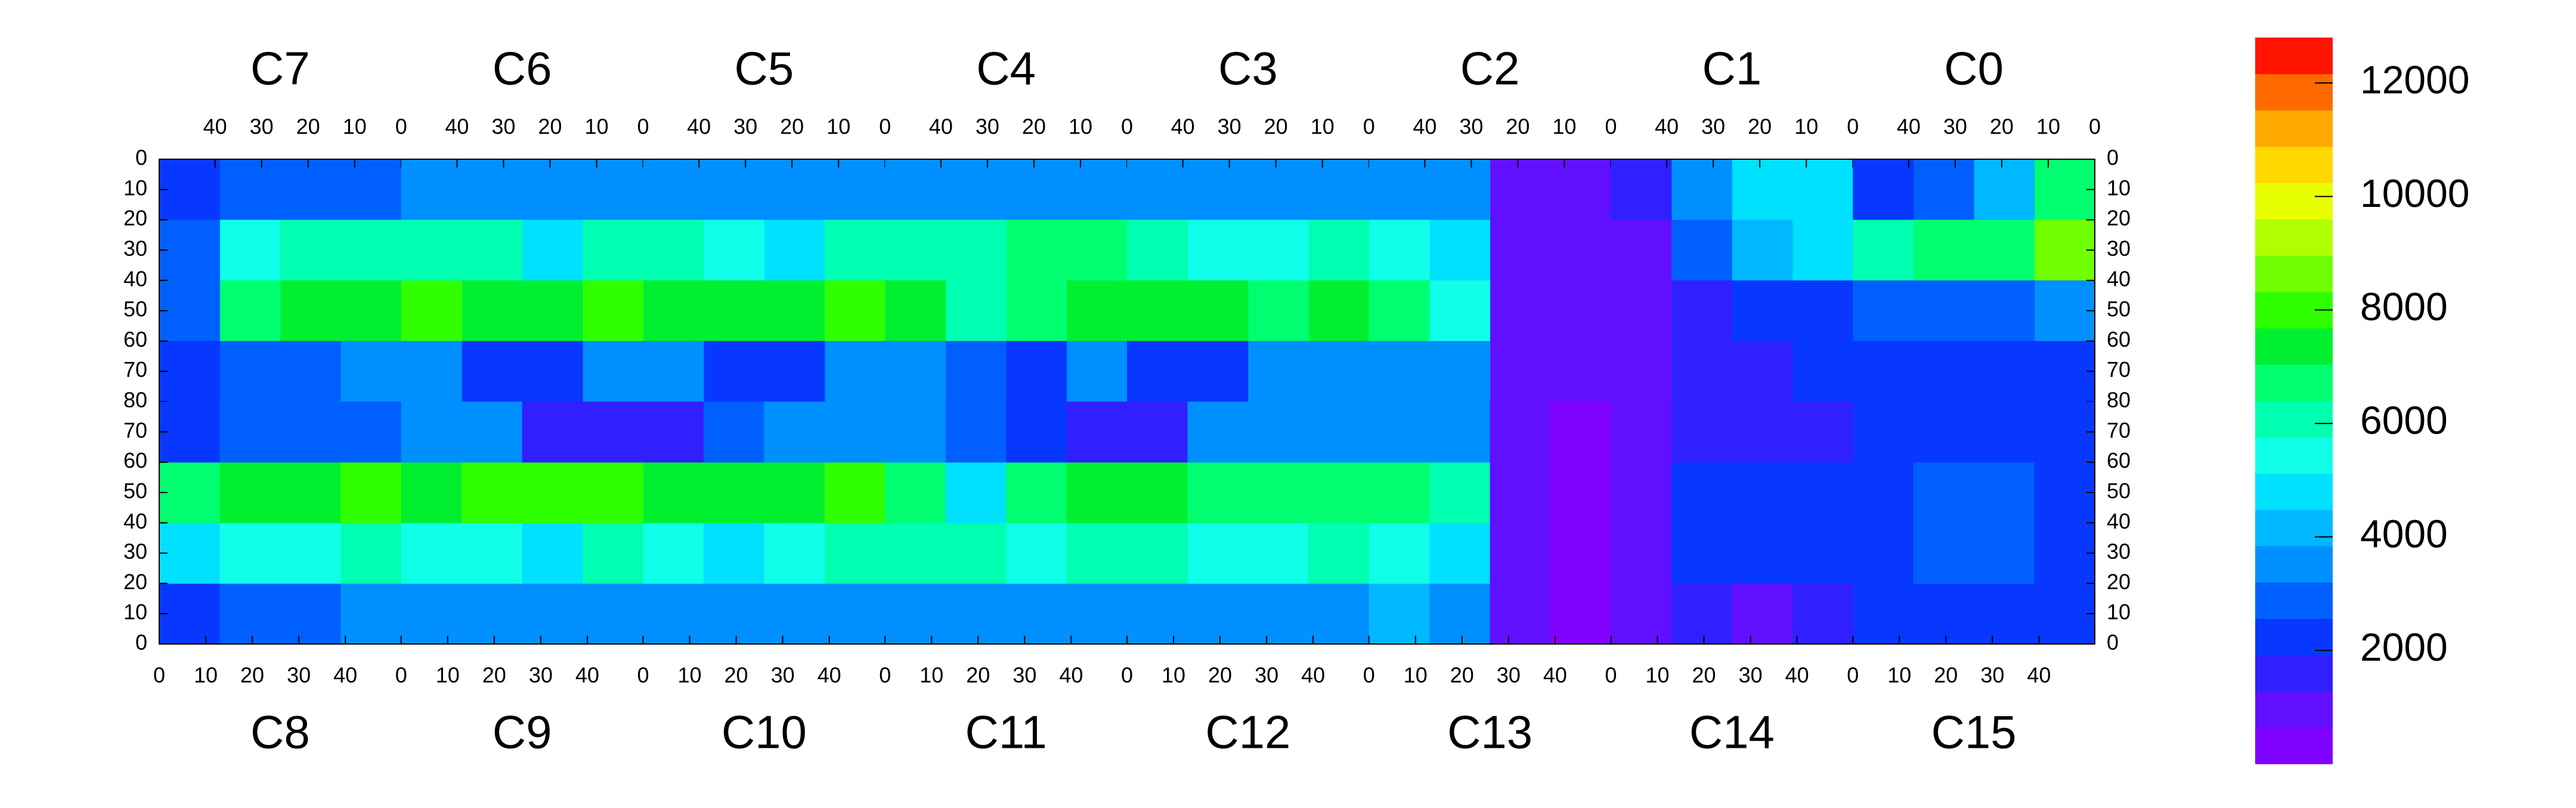  Describe the element at coordinates (1490, 732) in the screenshot. I see `chip-label: C13` at that location.